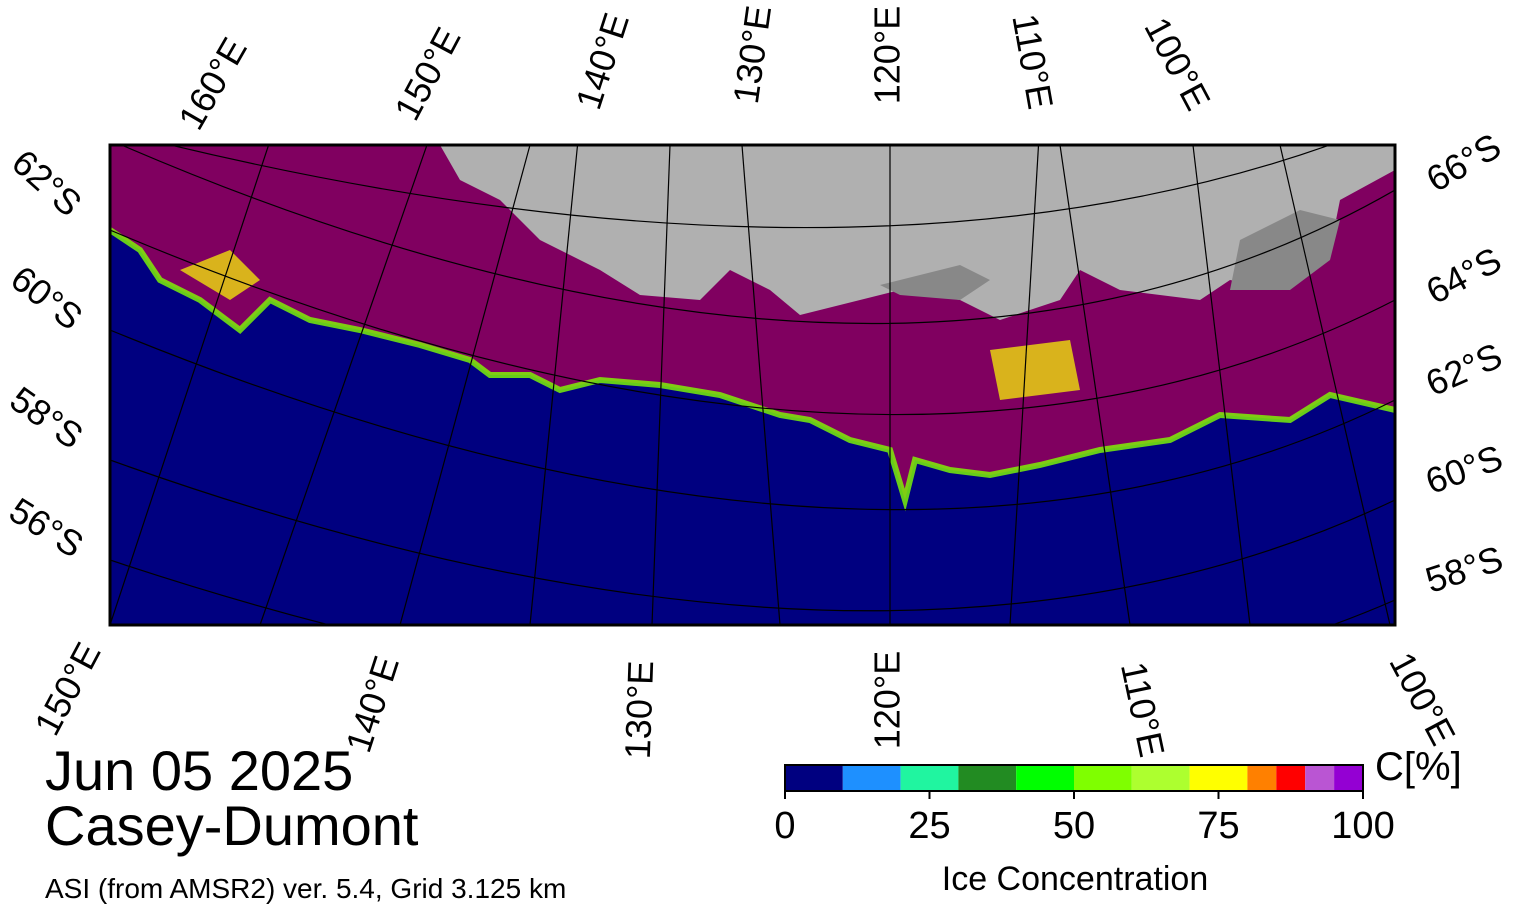  I want to click on grid-label: 66°S, so click(1463, 162).